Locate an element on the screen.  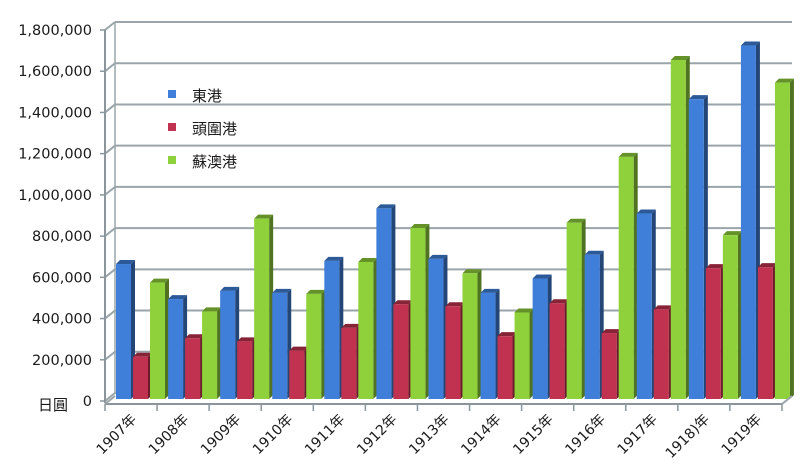
x-tick-label: 1912年 is located at coordinates (377, 435).